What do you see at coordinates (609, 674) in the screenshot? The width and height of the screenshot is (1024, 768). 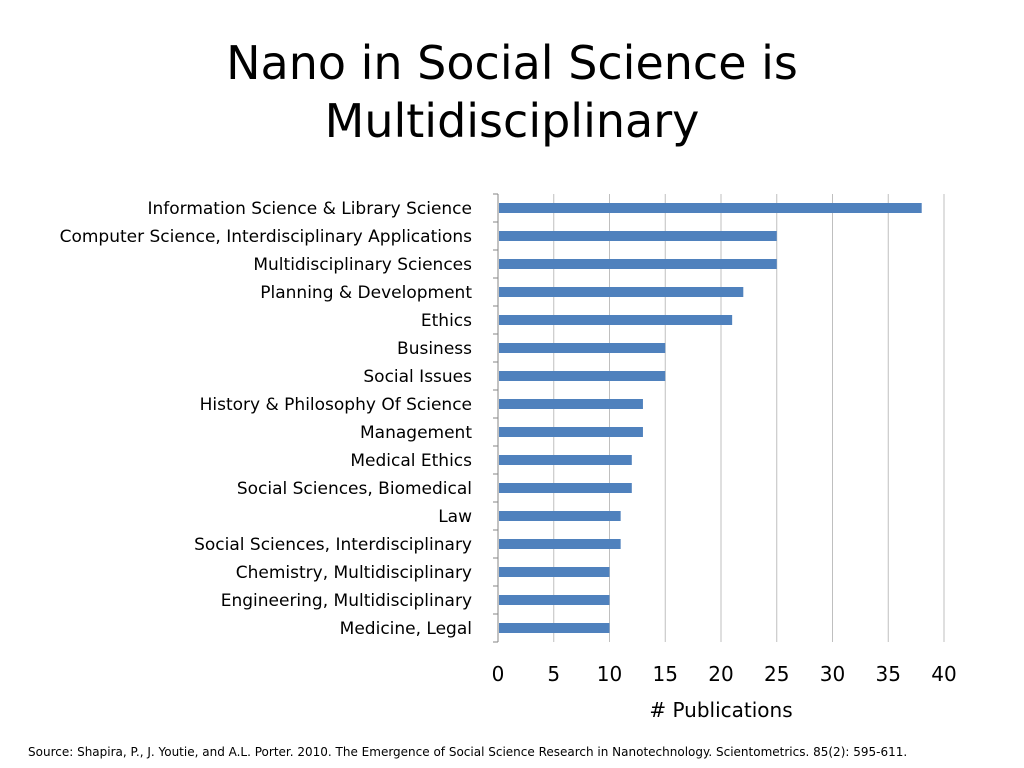 I see `x-tick-label-10: 10` at bounding box center [609, 674].